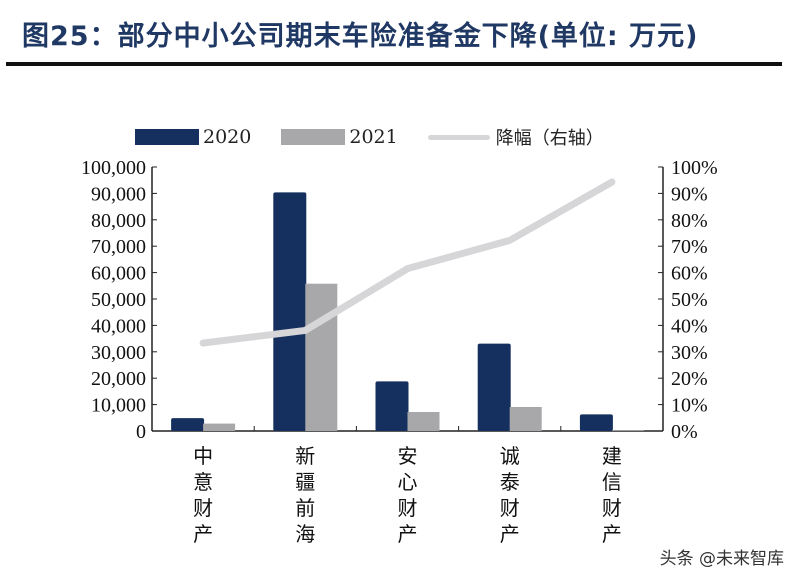 The image size is (800, 581). I want to click on x-tick-label-char: 海, so click(305, 534).